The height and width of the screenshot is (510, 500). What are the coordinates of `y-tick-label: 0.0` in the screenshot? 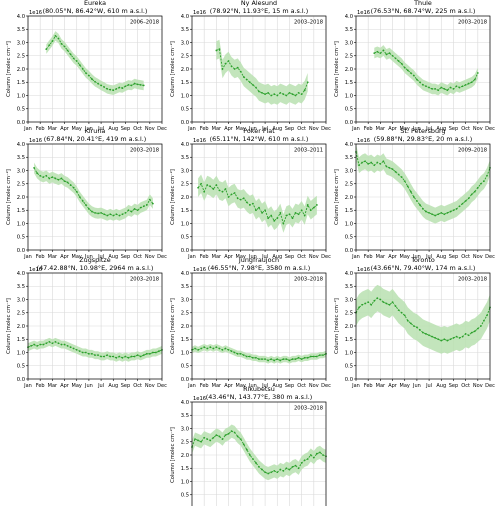 It's located at (349, 123).